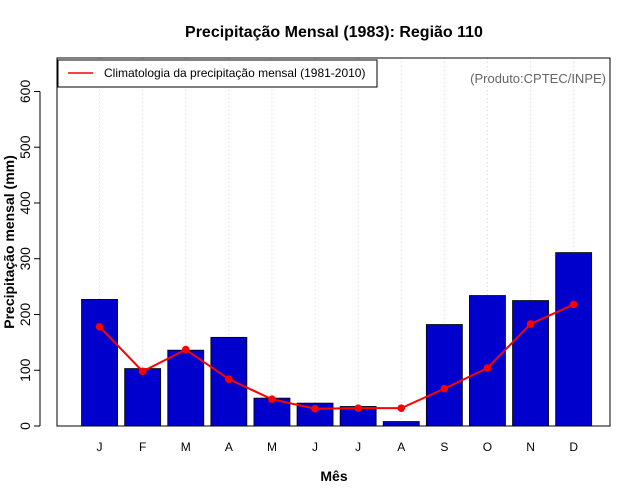 The height and width of the screenshot is (500, 640). What do you see at coordinates (25, 92) in the screenshot?
I see `y-tick-label-600: 600` at bounding box center [25, 92].